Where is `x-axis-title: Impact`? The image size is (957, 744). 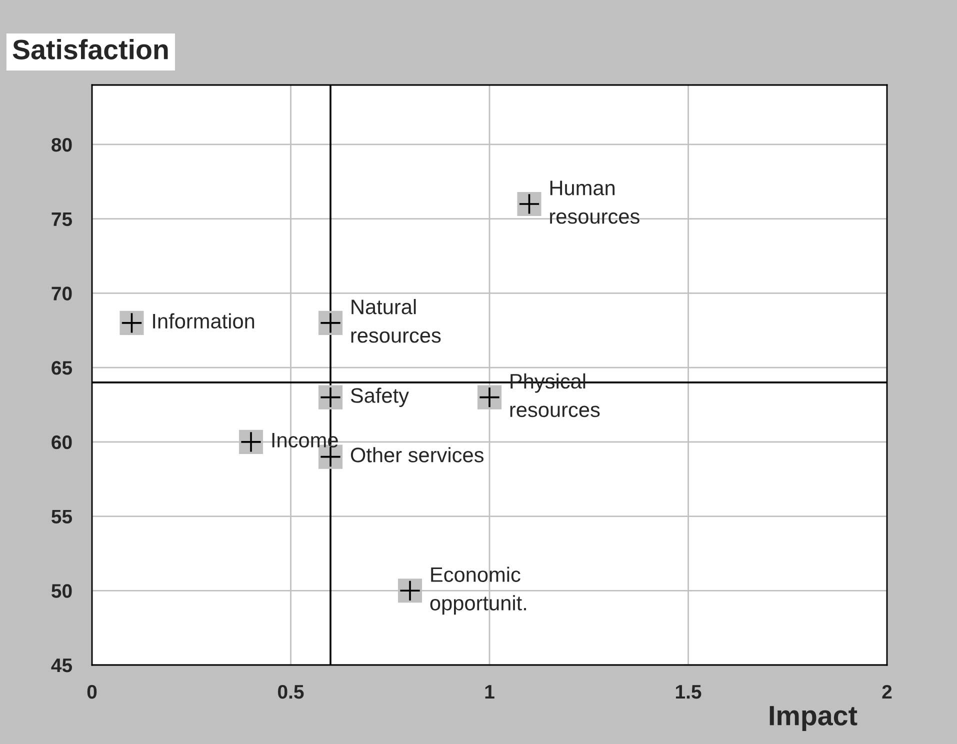 x-axis-title: Impact is located at coordinates (814, 718).